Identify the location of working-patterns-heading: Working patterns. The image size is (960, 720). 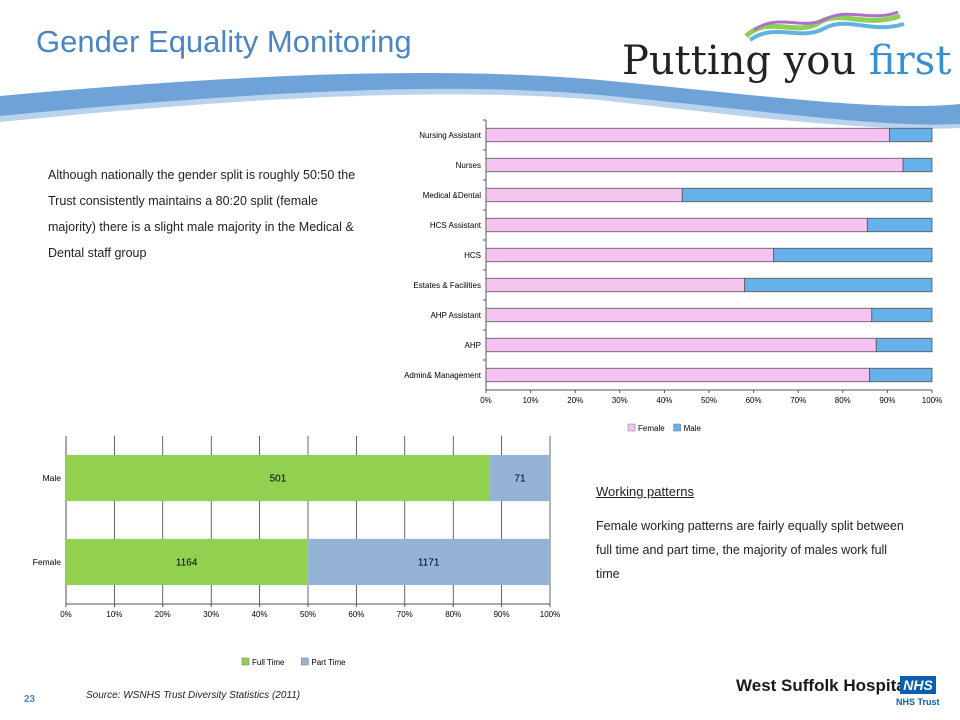
(645, 491).